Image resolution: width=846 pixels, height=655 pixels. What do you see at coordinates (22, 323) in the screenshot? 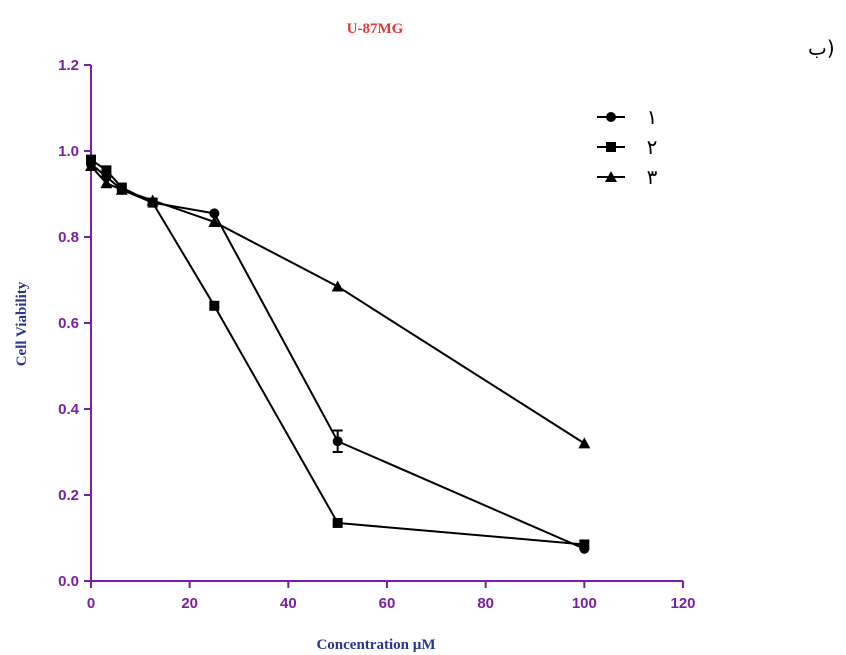
I see `y-axis-label: Cell Viability` at bounding box center [22, 323].